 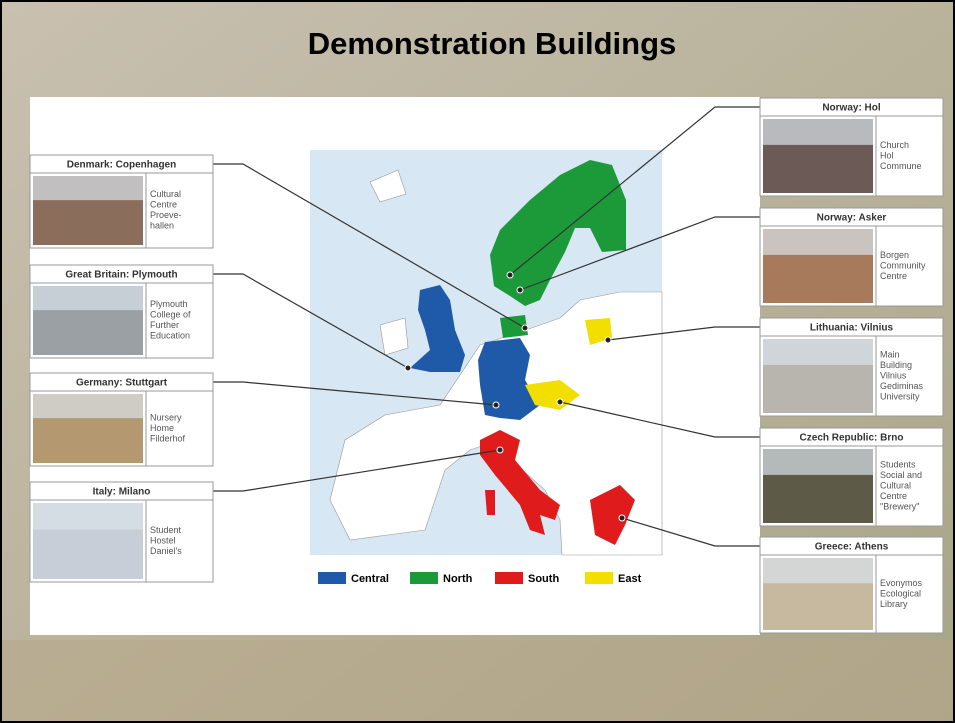 I want to click on card-description: Filderhof, so click(x=168, y=438).